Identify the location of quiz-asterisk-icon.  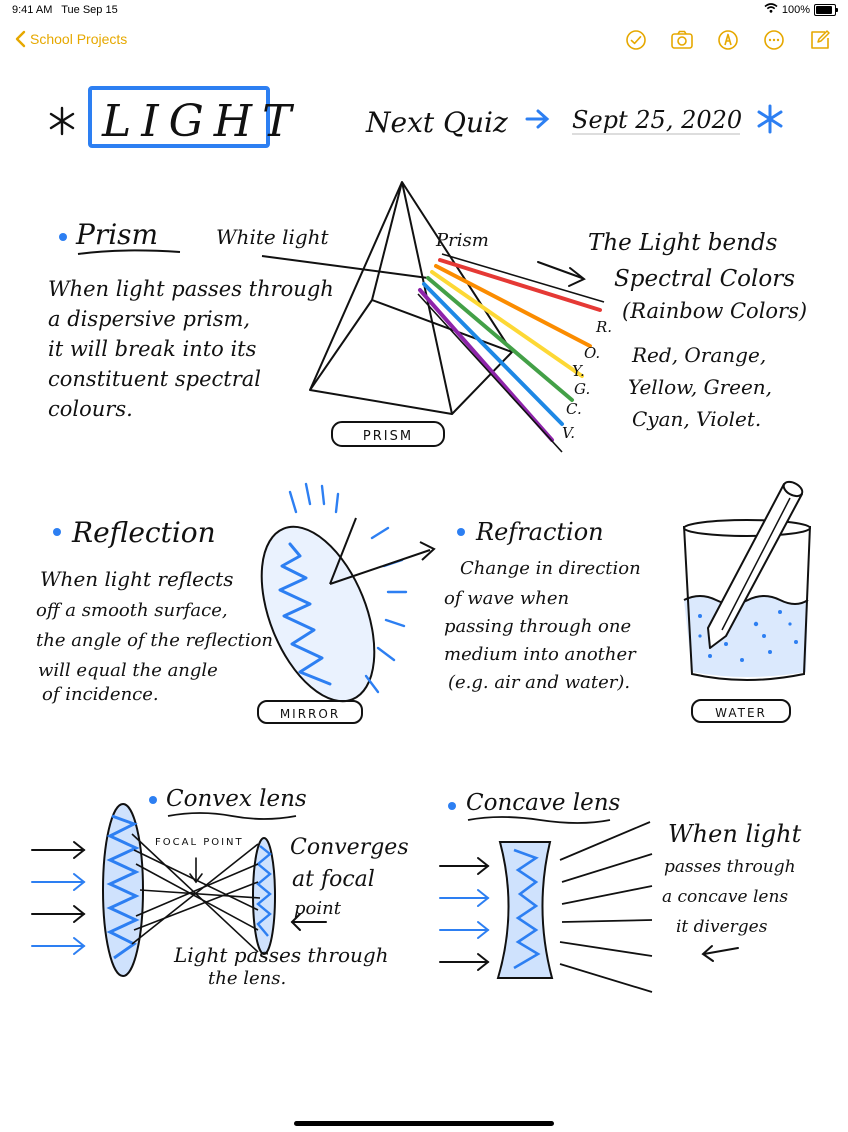
(770, 119).